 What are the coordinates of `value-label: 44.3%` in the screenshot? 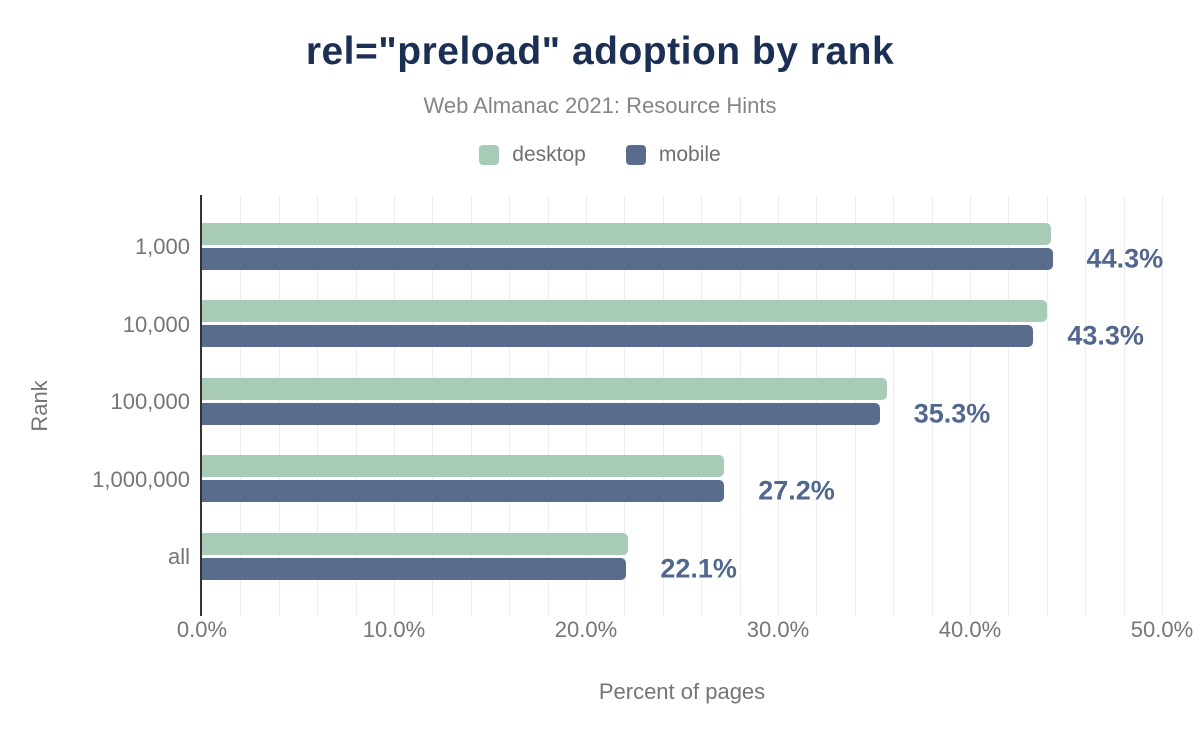 It's located at (1125, 258).